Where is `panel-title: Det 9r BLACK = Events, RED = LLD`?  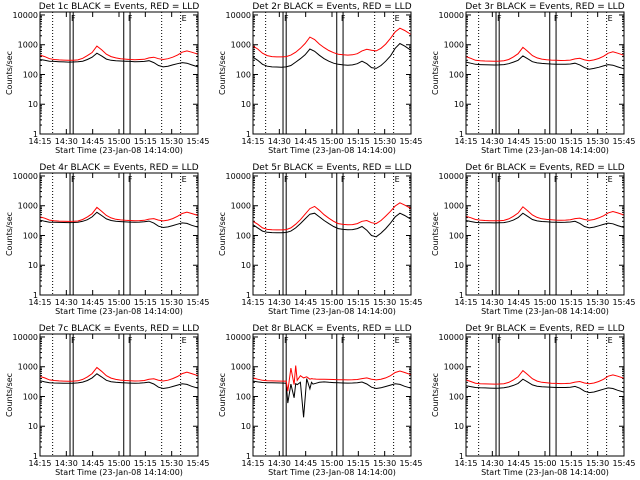
panel-title: Det 9r BLACK = Events, RED = LLD is located at coordinates (544, 329).